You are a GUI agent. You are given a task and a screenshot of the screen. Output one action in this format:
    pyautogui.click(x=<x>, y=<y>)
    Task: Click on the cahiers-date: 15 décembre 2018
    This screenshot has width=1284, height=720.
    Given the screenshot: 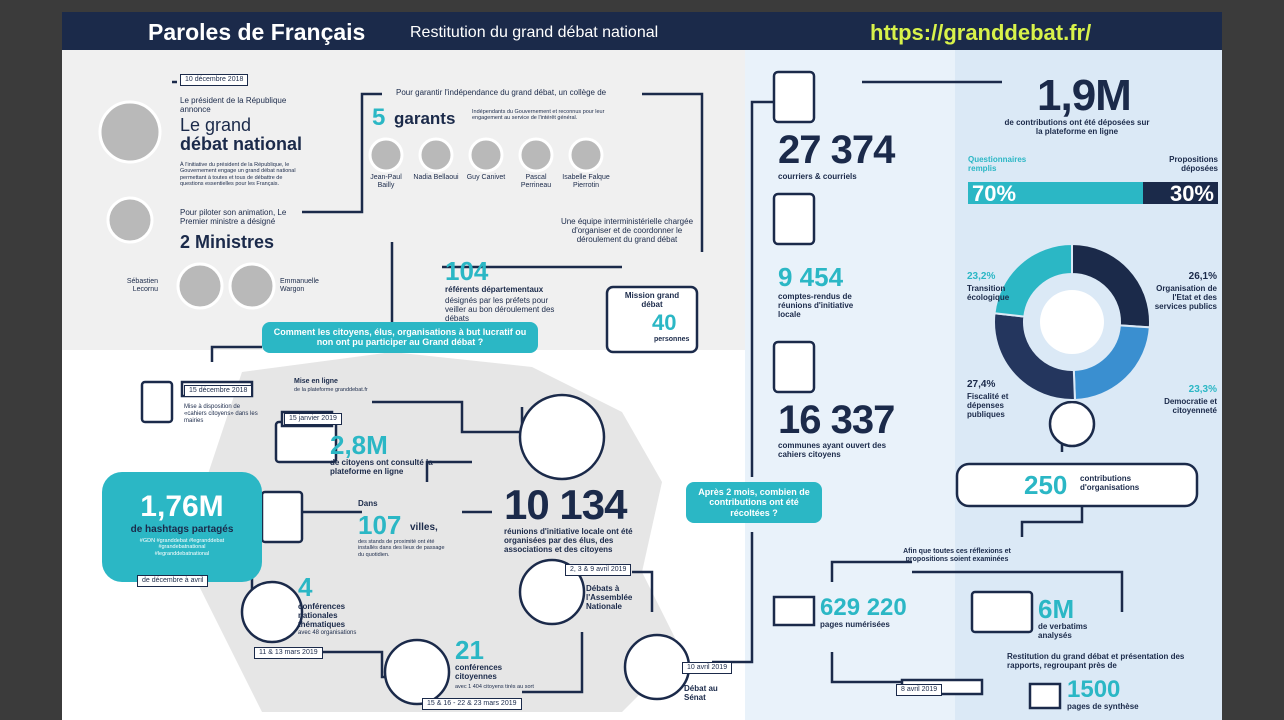 What is the action you would take?
    pyautogui.click(x=218, y=391)
    